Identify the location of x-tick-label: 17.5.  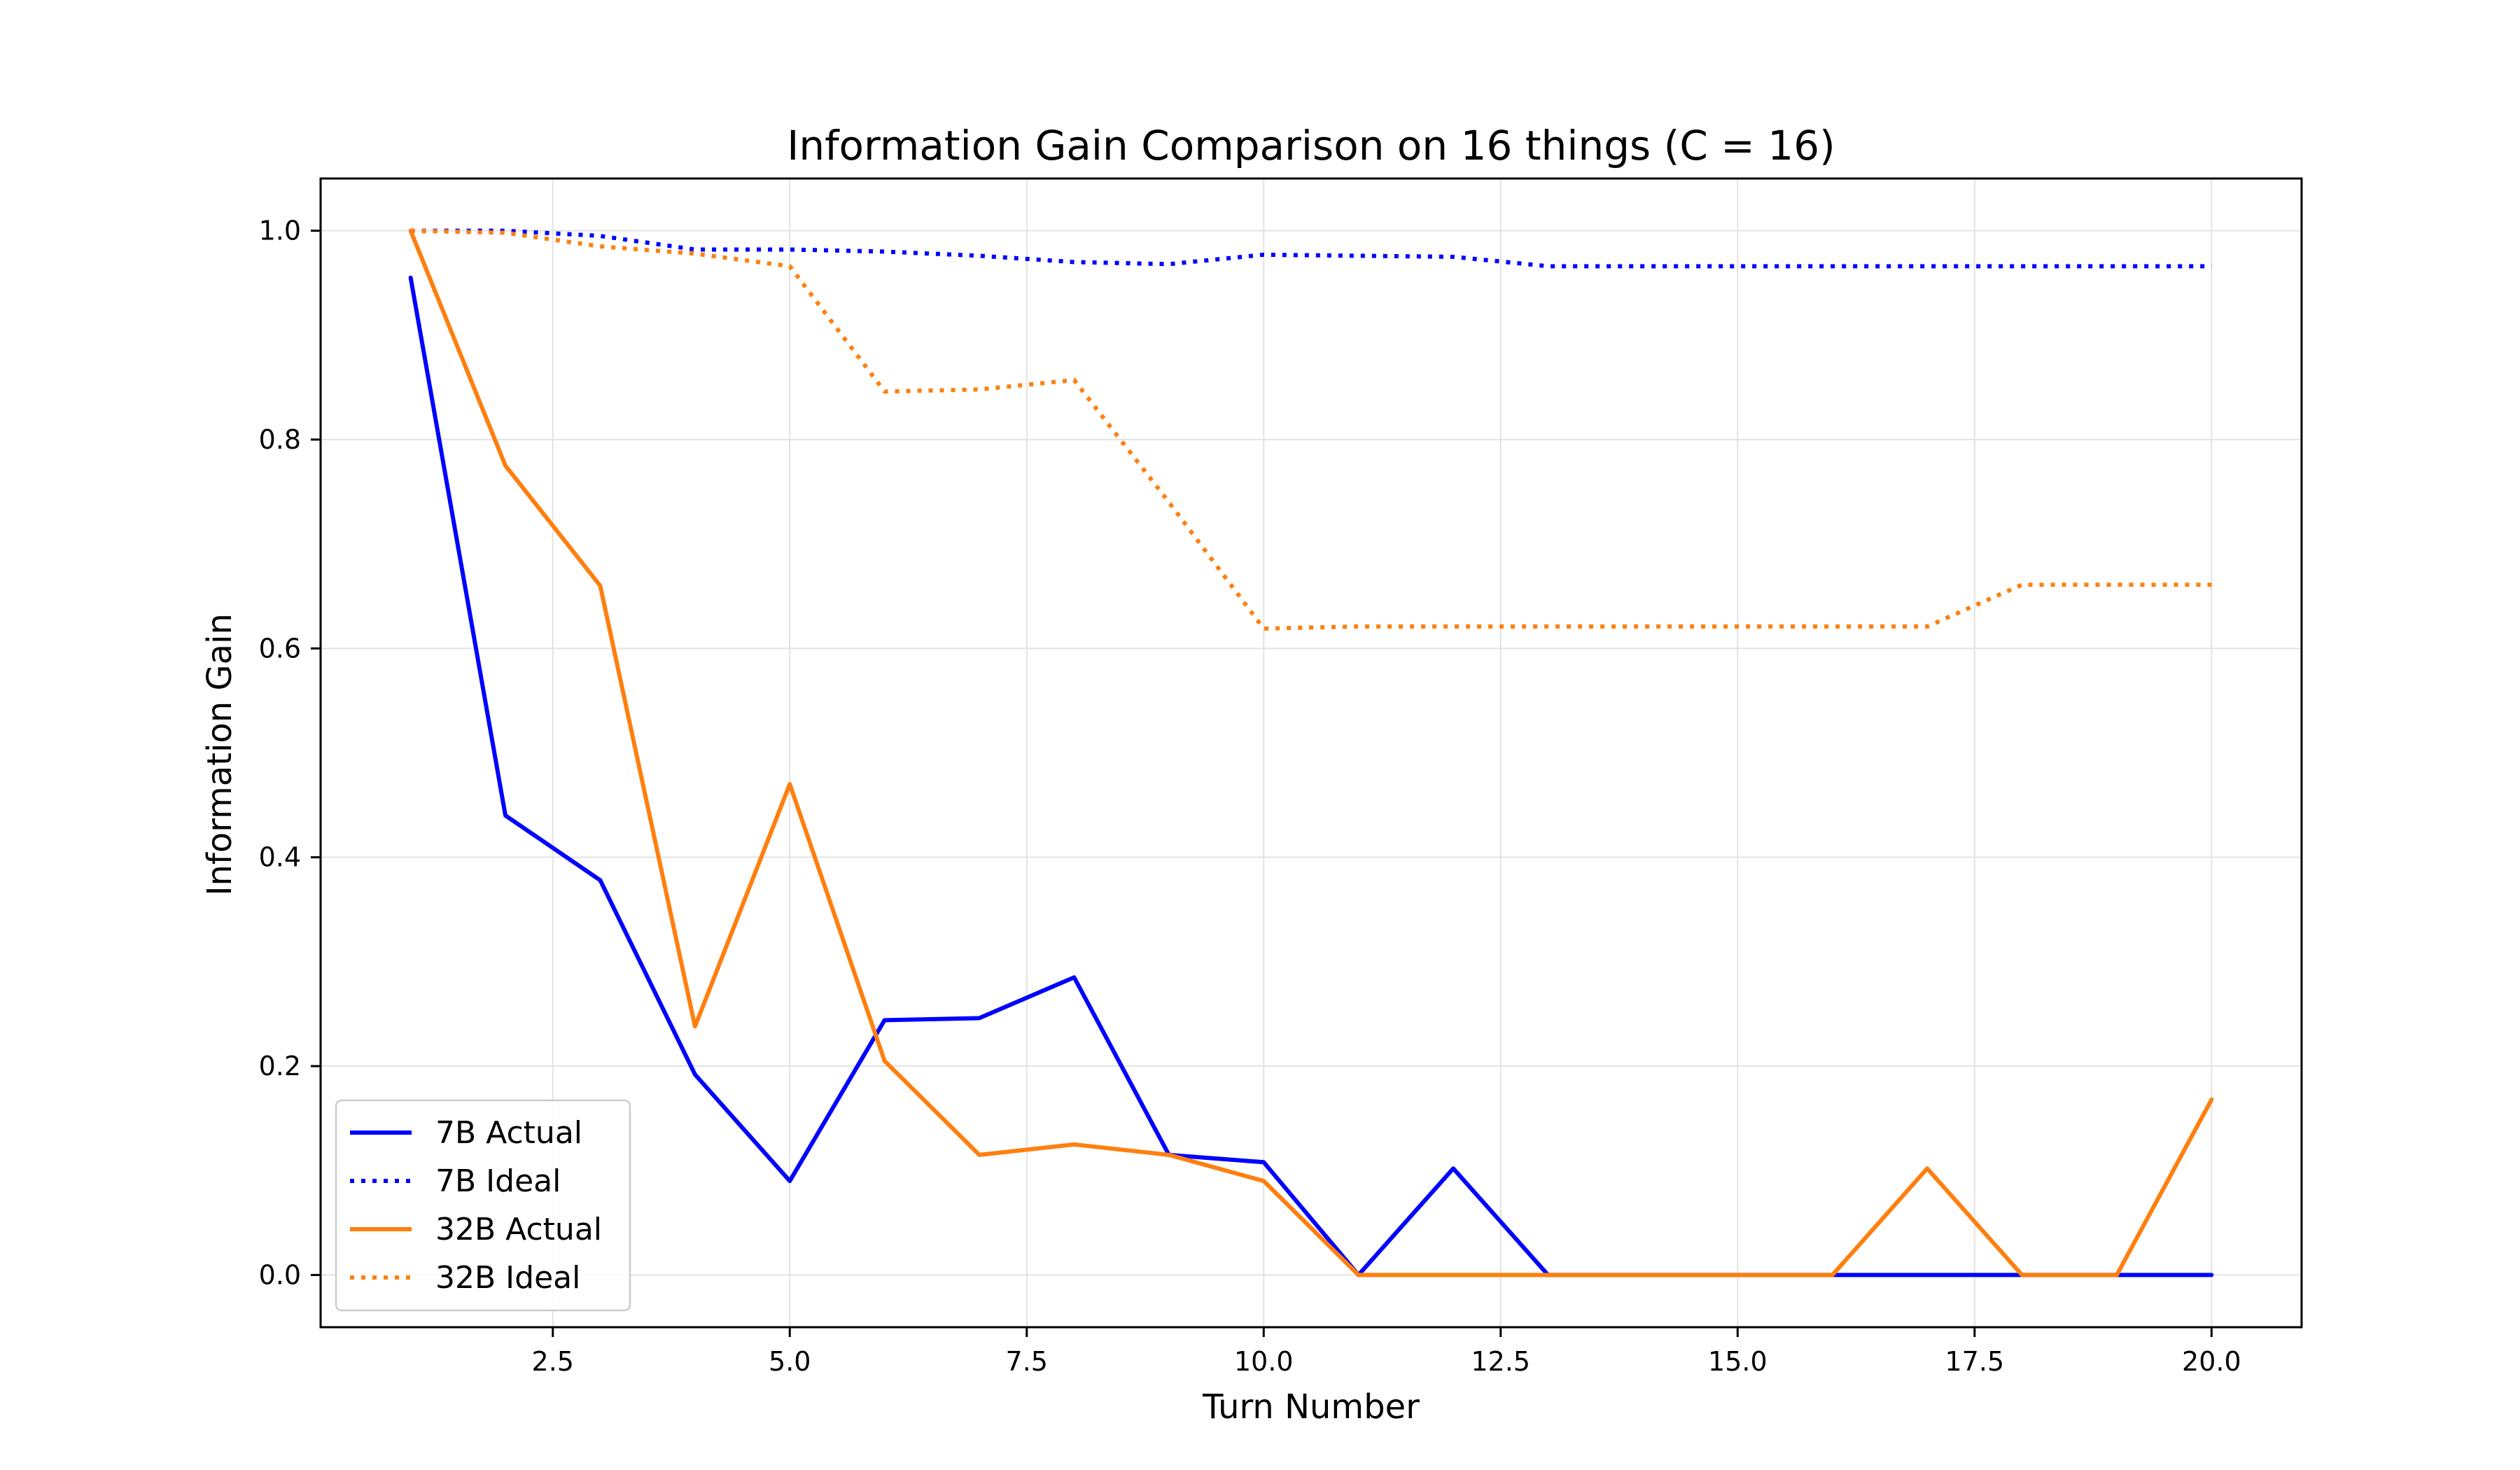
(1975, 1361).